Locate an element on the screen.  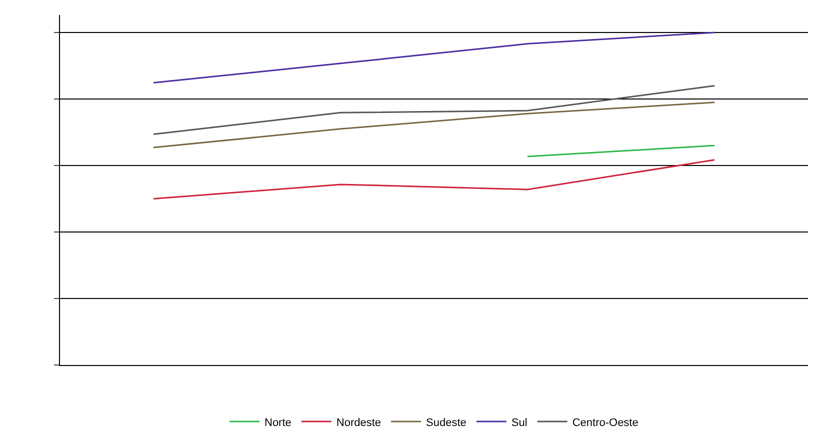
legend-label: Centro-Oeste is located at coordinates (605, 422).